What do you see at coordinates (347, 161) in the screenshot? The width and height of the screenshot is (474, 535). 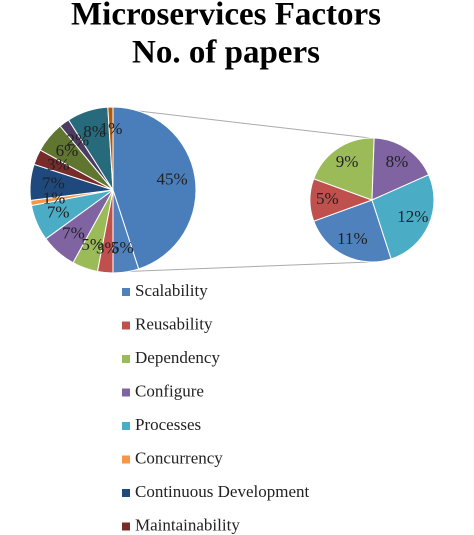 I see `data-label: 9%` at bounding box center [347, 161].